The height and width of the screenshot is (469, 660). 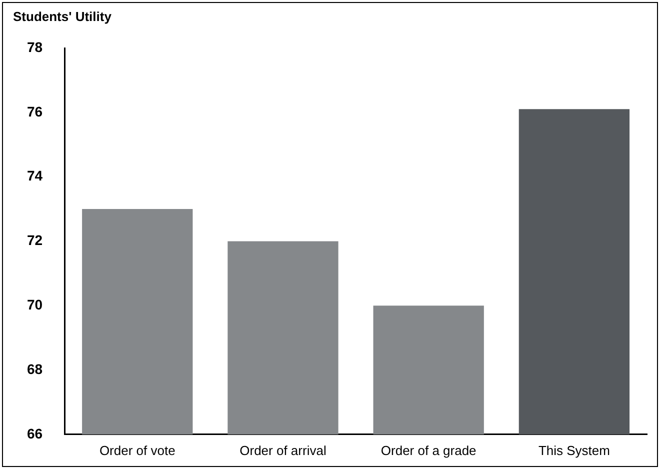 I want to click on y-axis-title: Students' Utility, so click(x=62, y=16).